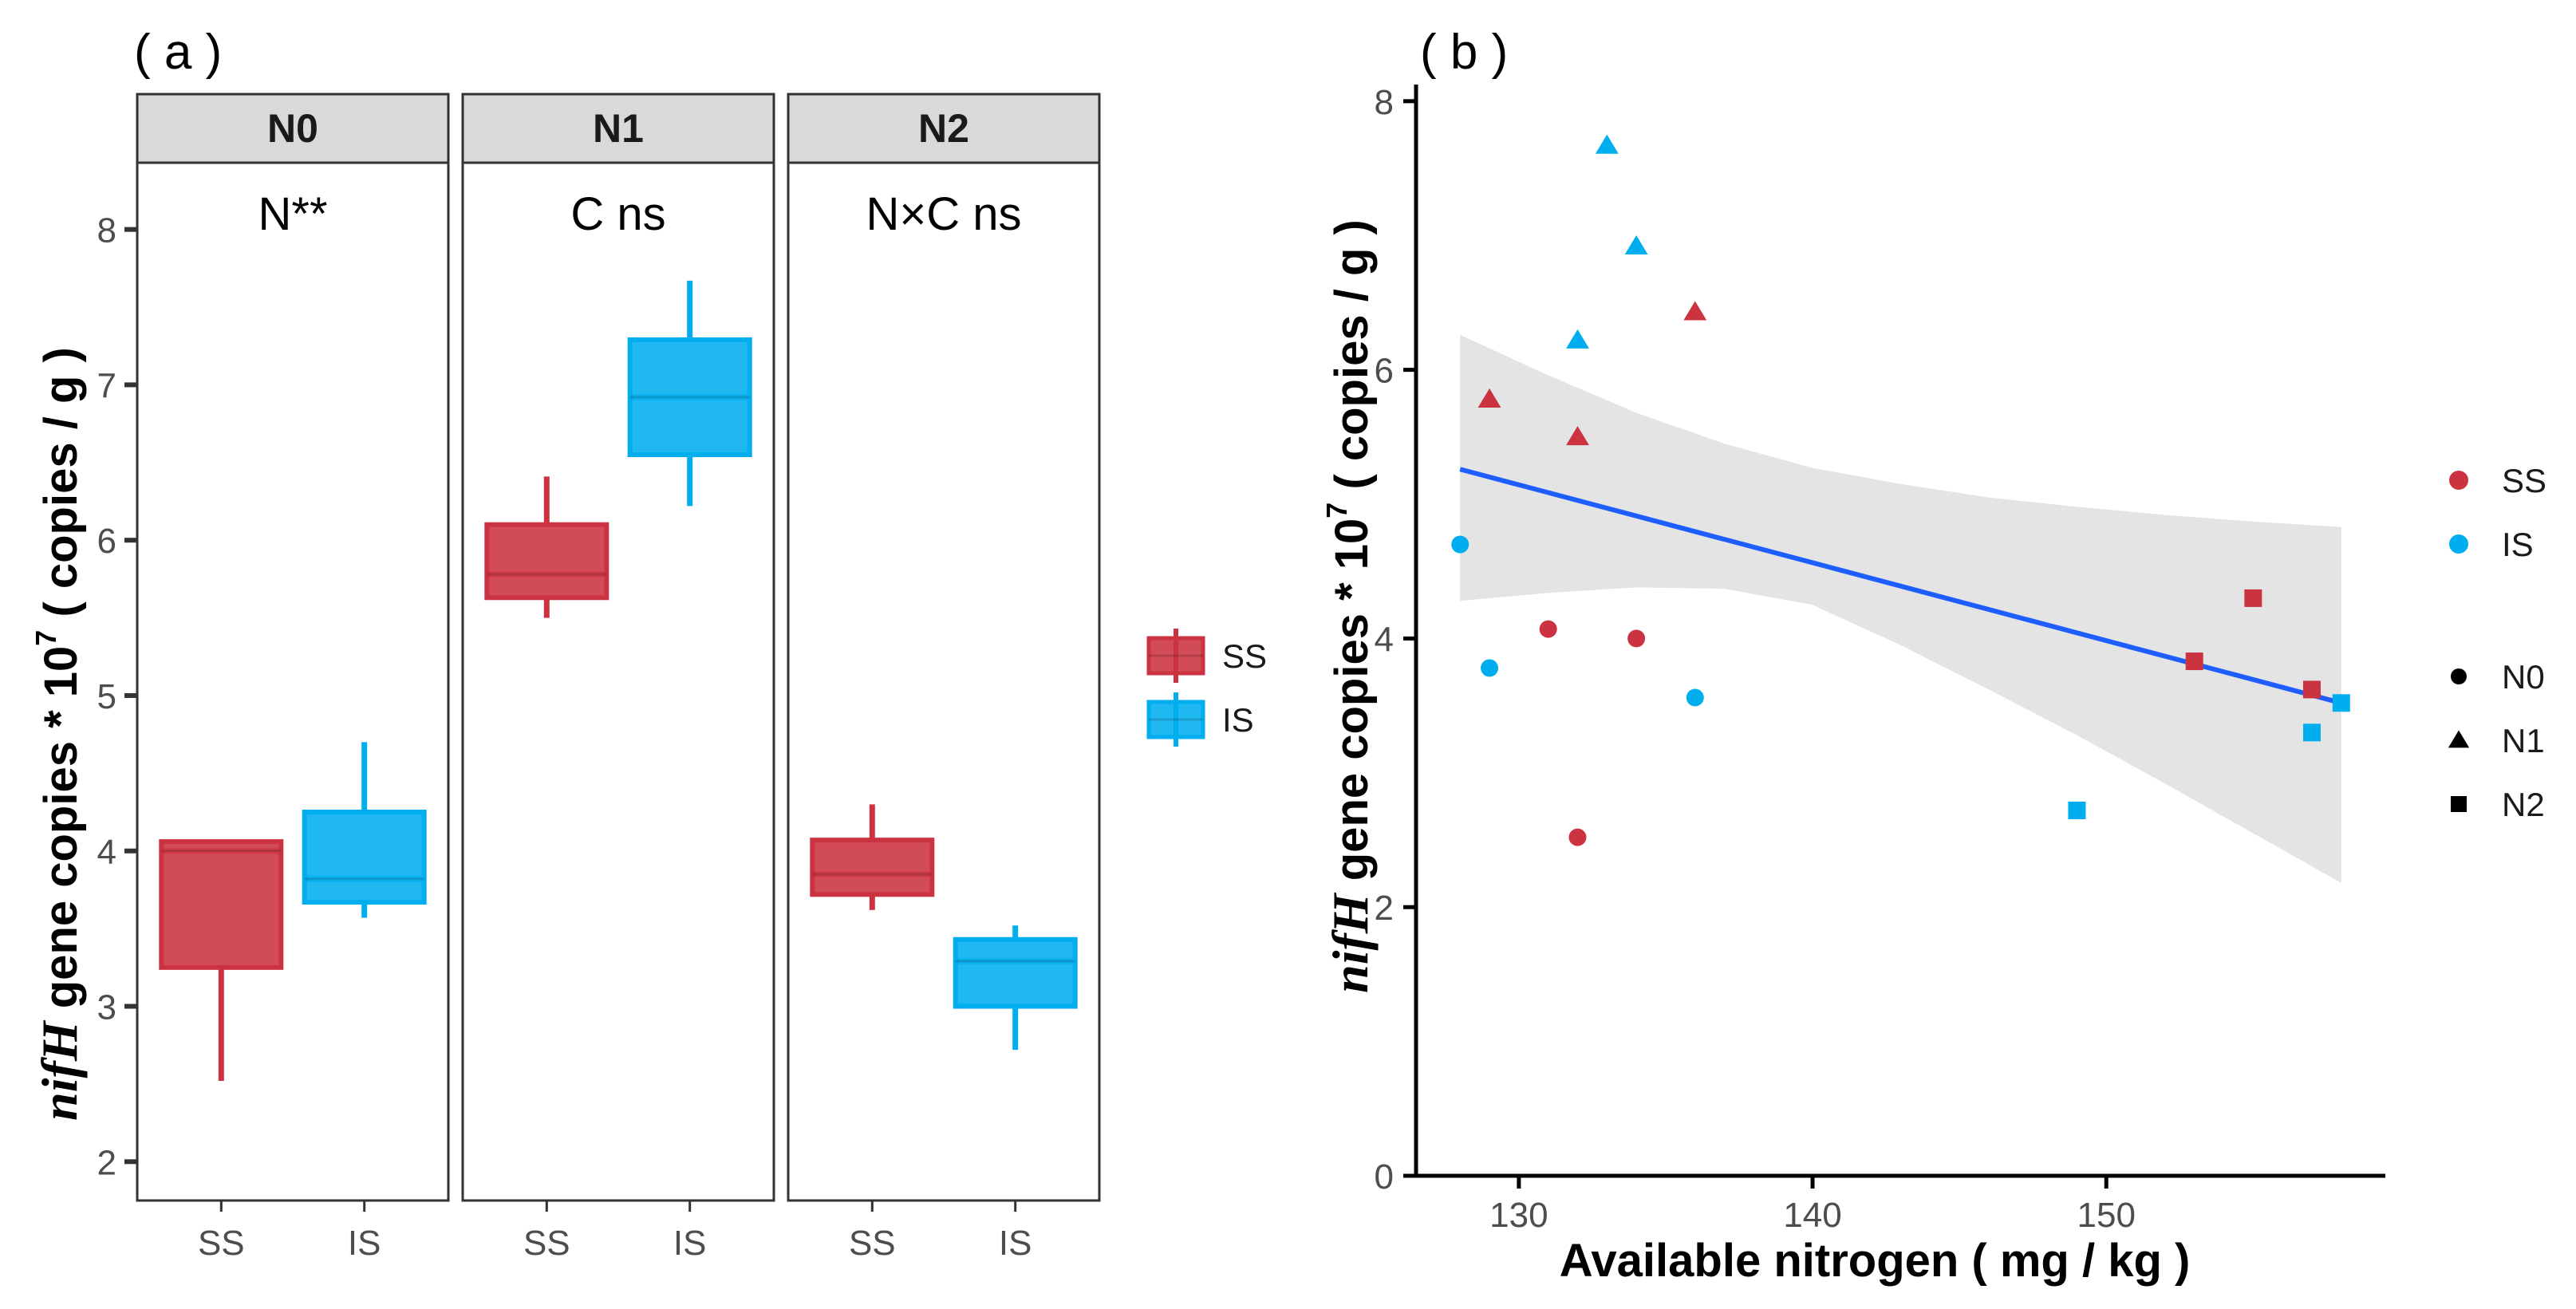 The width and height of the screenshot is (2576, 1309). What do you see at coordinates (2459, 739) in the screenshot?
I see `legend-key-n1` at bounding box center [2459, 739].